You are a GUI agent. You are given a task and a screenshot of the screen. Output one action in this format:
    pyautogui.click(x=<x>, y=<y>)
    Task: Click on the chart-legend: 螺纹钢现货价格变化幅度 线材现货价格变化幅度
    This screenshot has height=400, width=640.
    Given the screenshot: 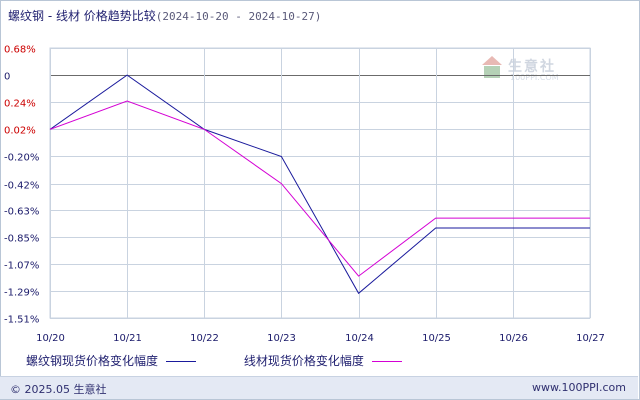 What is the action you would take?
    pyautogui.click(x=236, y=360)
    